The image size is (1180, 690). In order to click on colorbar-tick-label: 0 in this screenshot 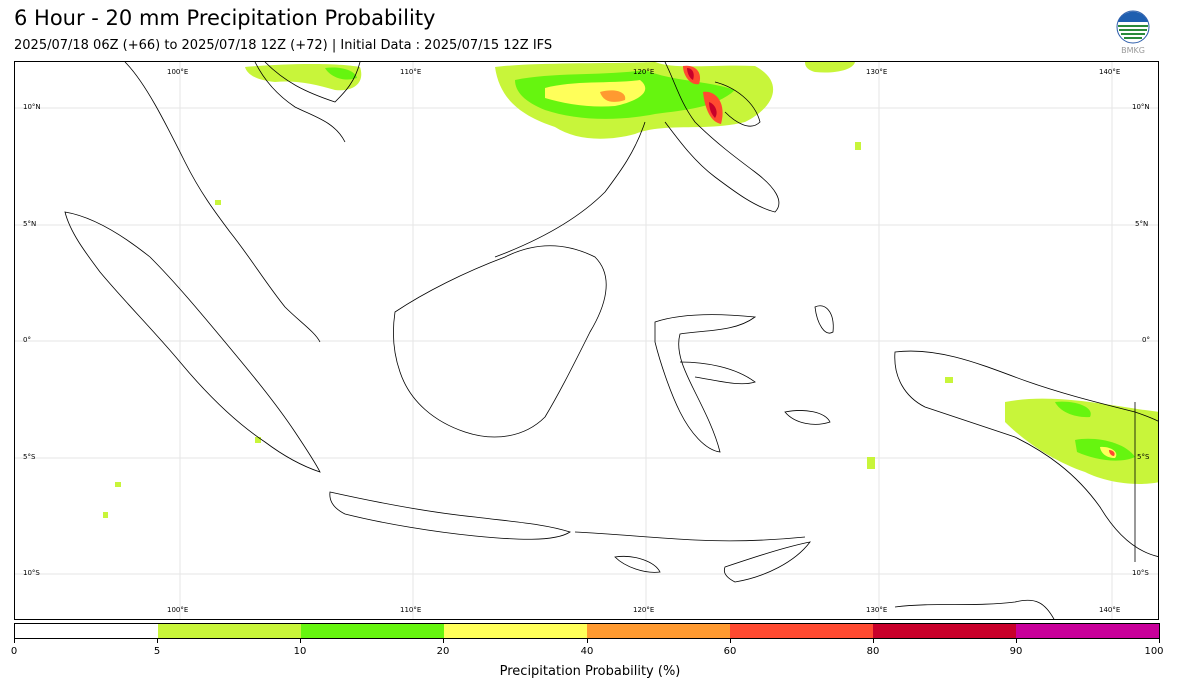, I will do `click(14, 651)`.